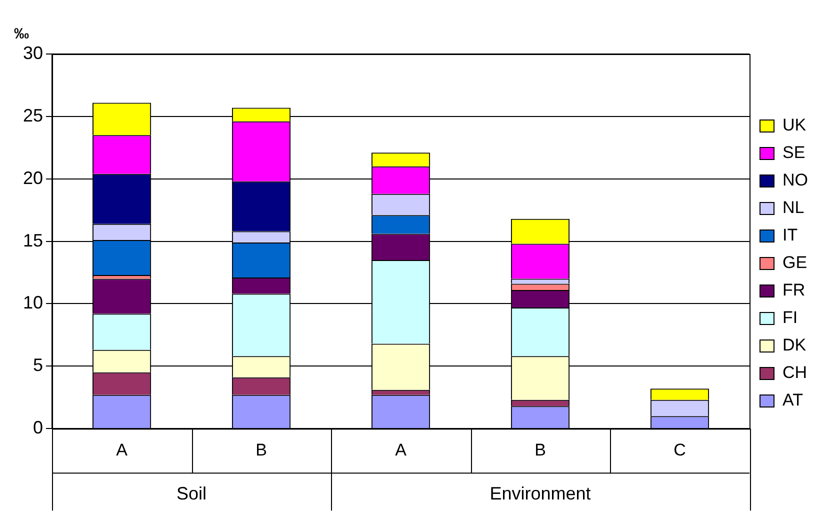 The width and height of the screenshot is (822, 517). I want to click on legend-label: SE, so click(794, 152).